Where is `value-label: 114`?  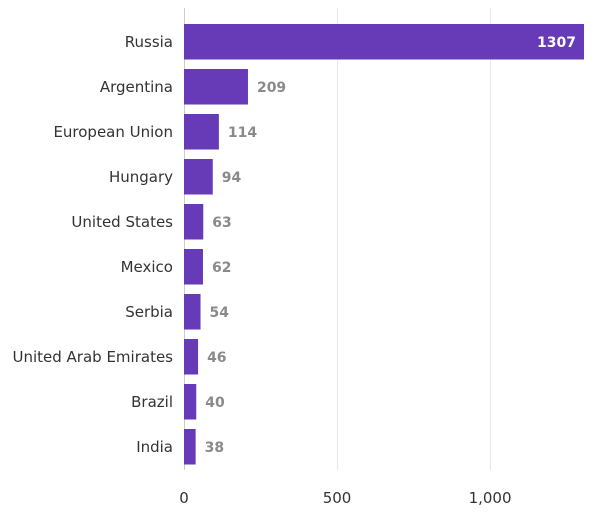
value-label: 114 is located at coordinates (242, 133).